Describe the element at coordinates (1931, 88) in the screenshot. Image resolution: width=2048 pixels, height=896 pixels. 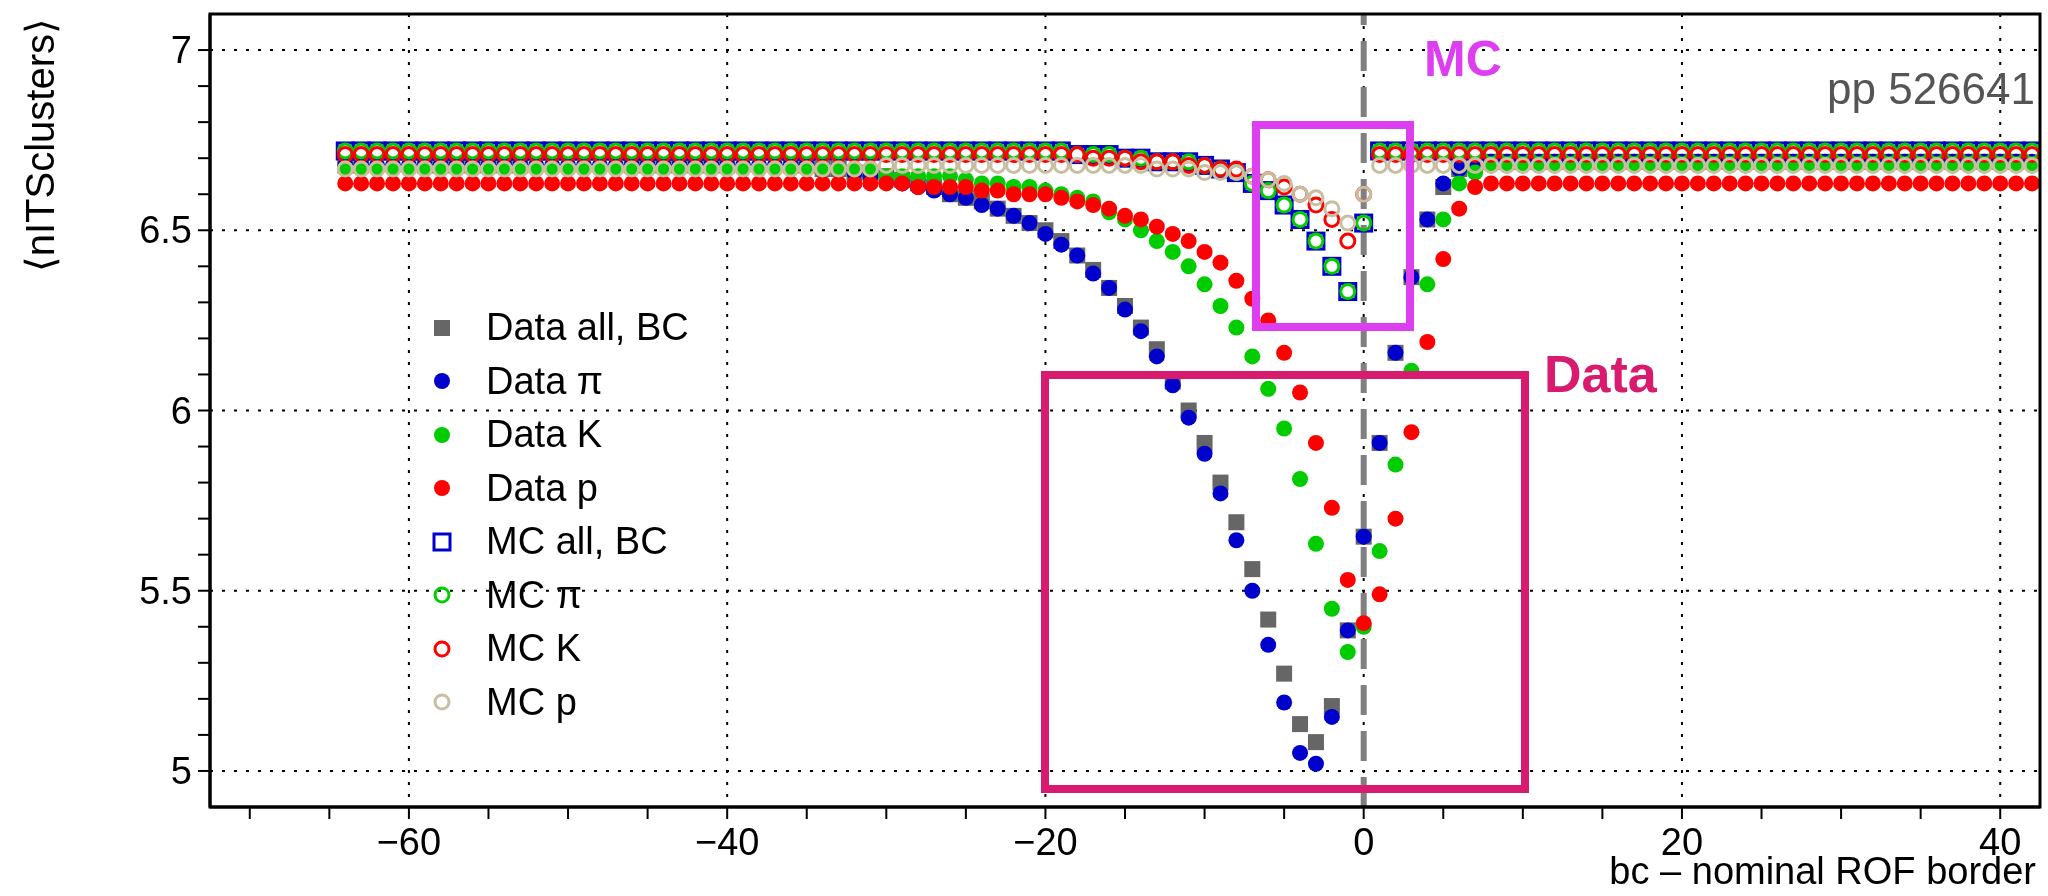
I see `annotation: pp 526641` at that location.